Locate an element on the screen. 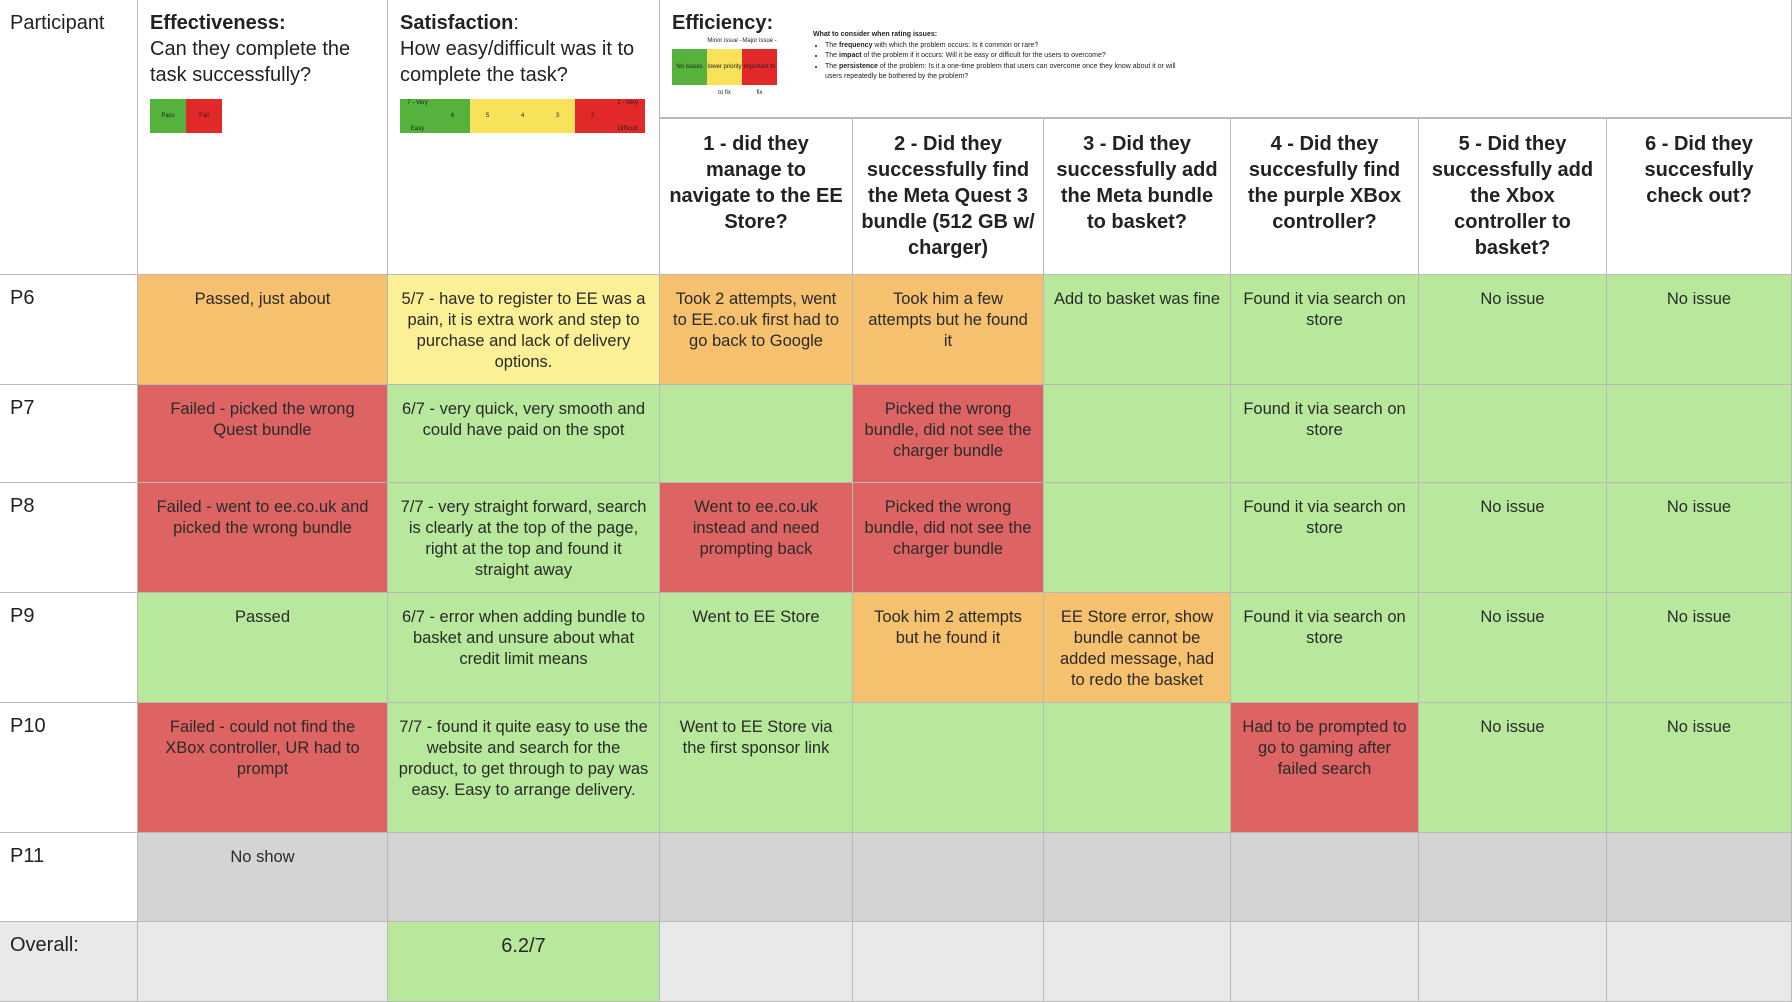 The height and width of the screenshot is (1002, 1792). overall-satisfaction: 6.2/7 is located at coordinates (524, 962).